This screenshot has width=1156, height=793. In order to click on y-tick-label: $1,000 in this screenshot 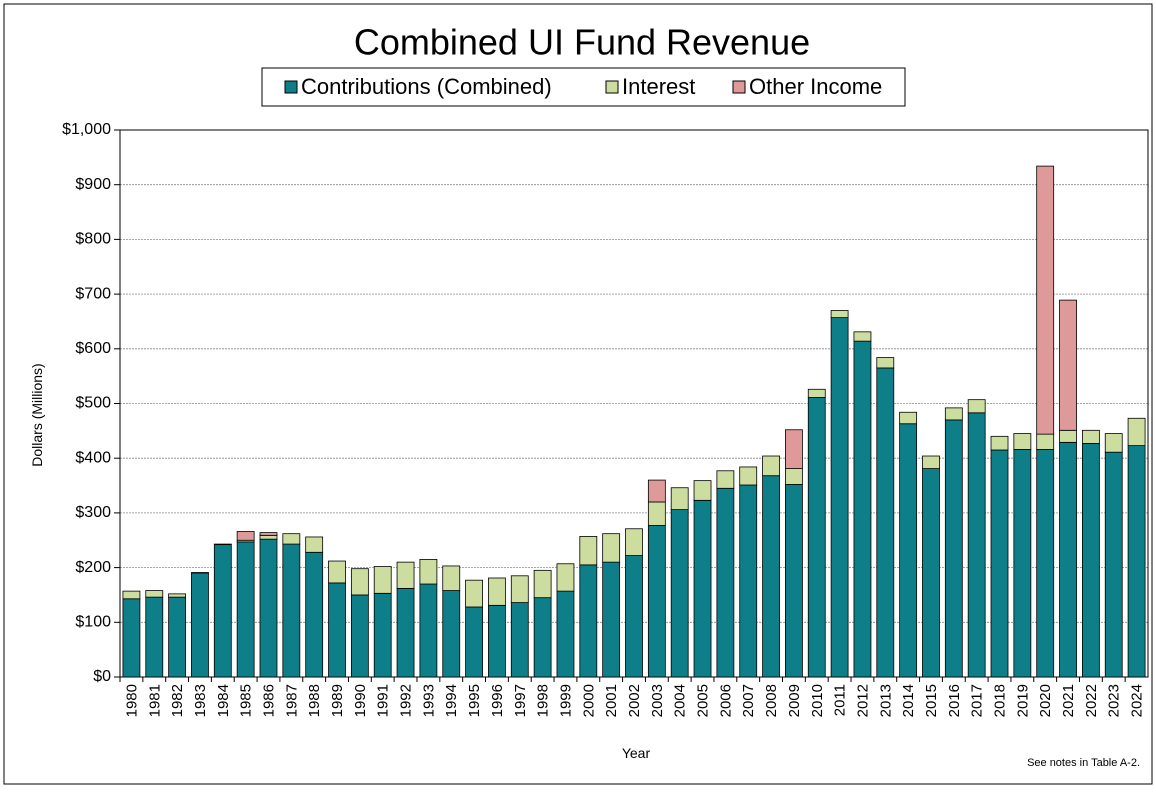, I will do `click(86, 129)`.